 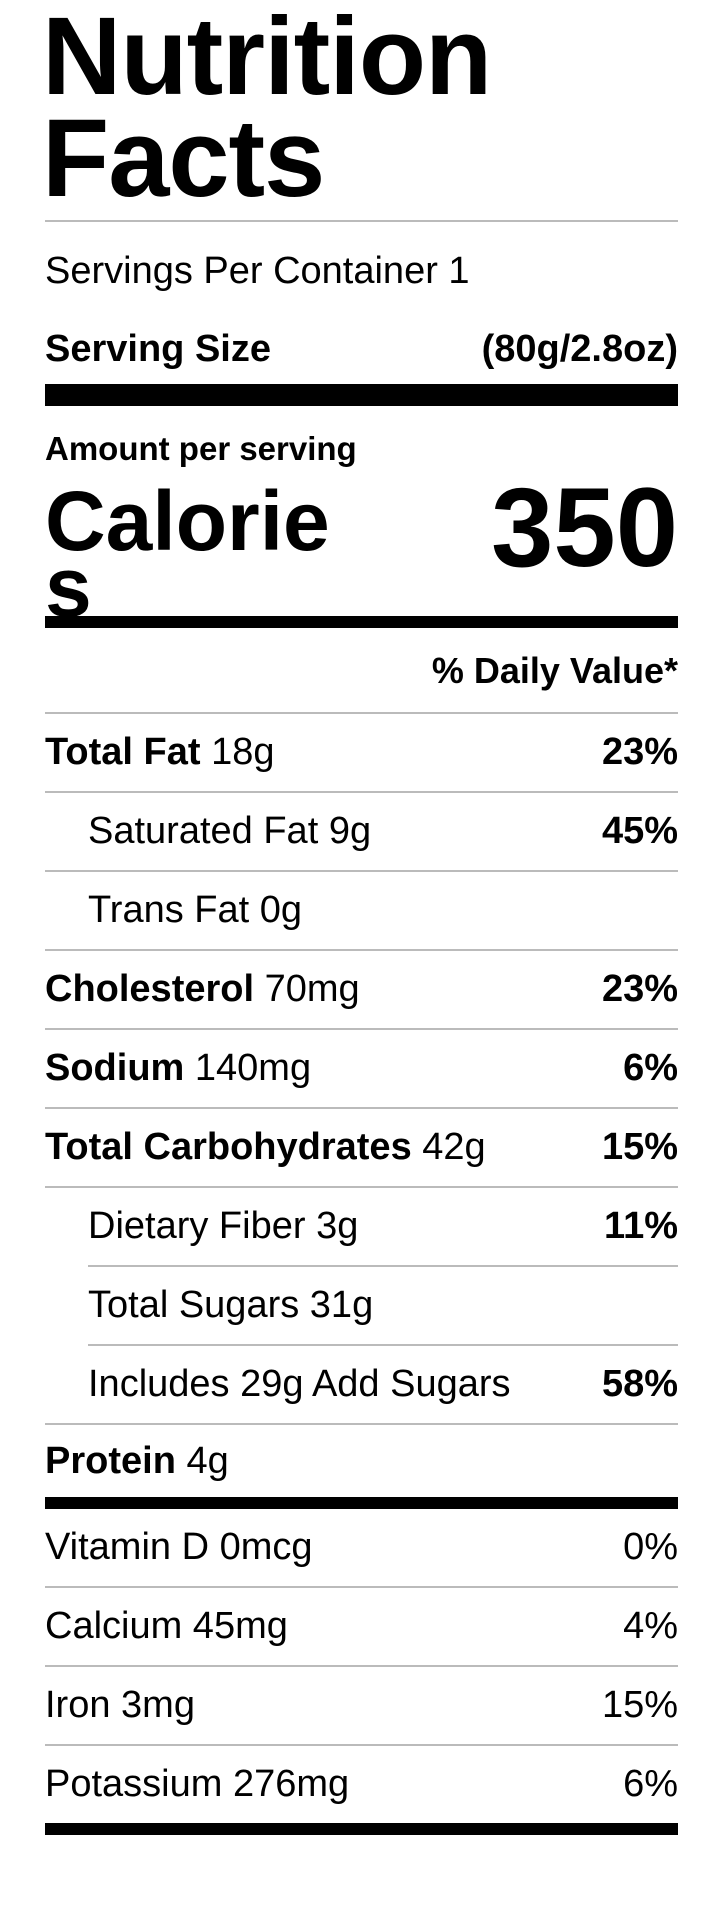 What do you see at coordinates (203, 831) in the screenshot?
I see `nutrient-name: Saturated Fat` at bounding box center [203, 831].